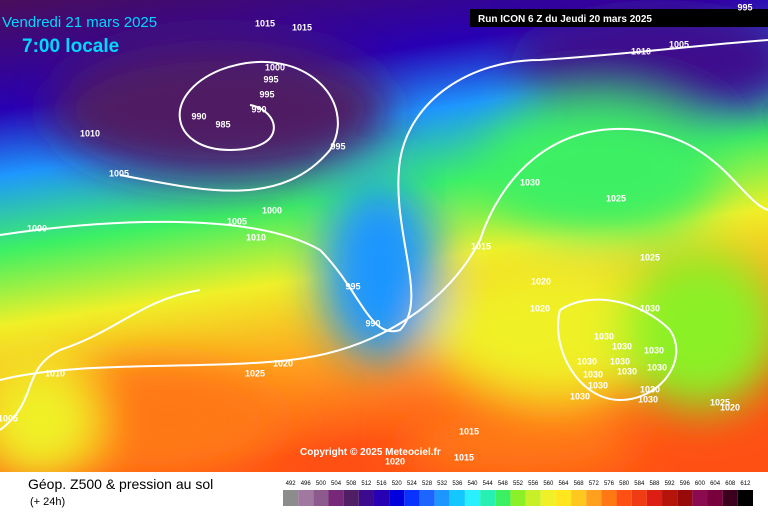  I want to click on scale-label: 520, so click(397, 484).